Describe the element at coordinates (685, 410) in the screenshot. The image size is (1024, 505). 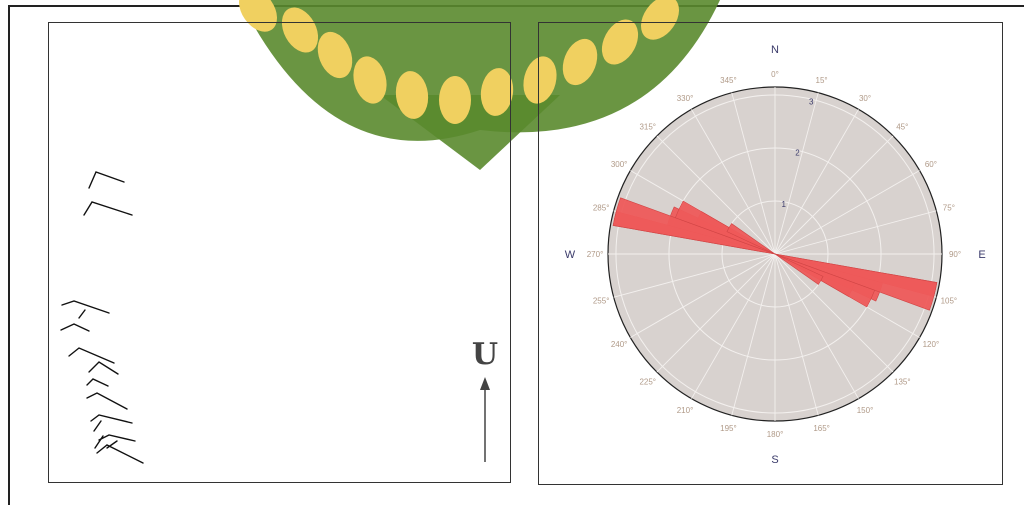
I see `angle-tick-label: 210°` at that location.